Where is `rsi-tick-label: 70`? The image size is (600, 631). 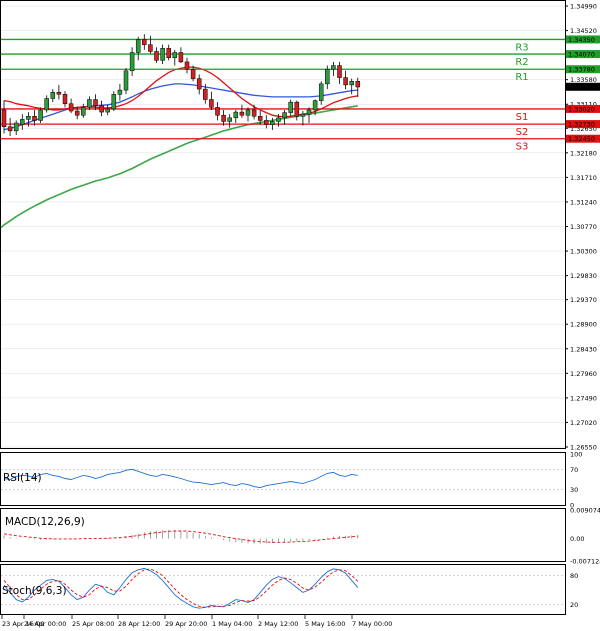
rsi-tick-label: 70 is located at coordinates (574, 470).